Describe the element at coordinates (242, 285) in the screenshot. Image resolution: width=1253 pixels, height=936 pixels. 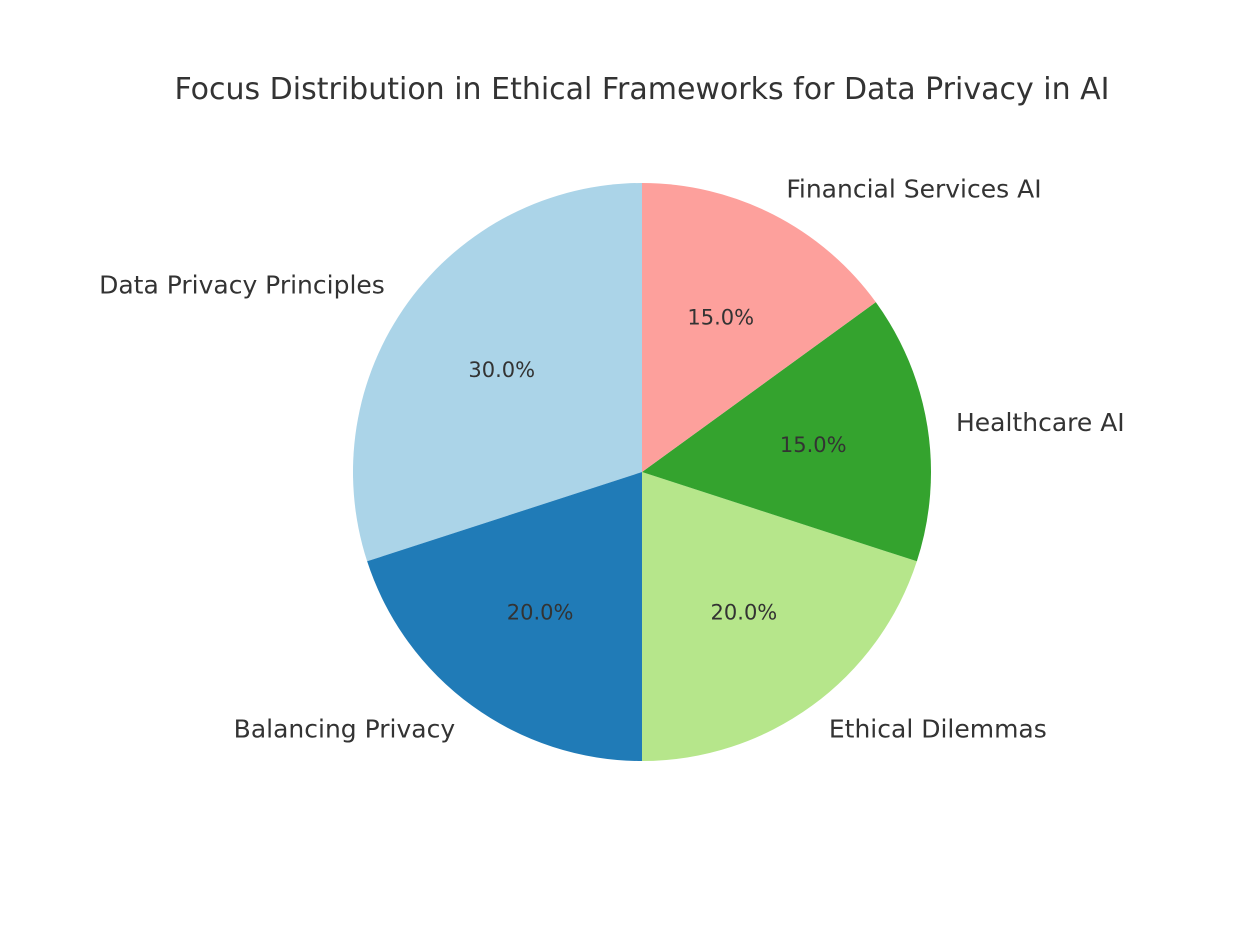
I see `category-label-0: Data Privacy Principles` at that location.